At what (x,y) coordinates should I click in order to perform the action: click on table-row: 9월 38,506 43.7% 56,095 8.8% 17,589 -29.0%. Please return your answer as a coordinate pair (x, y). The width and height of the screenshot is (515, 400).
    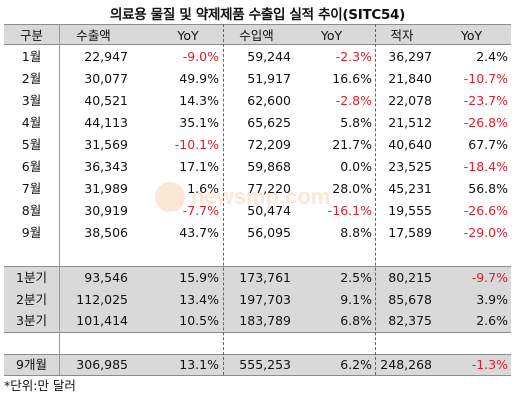
    Looking at the image, I should click on (257, 232).